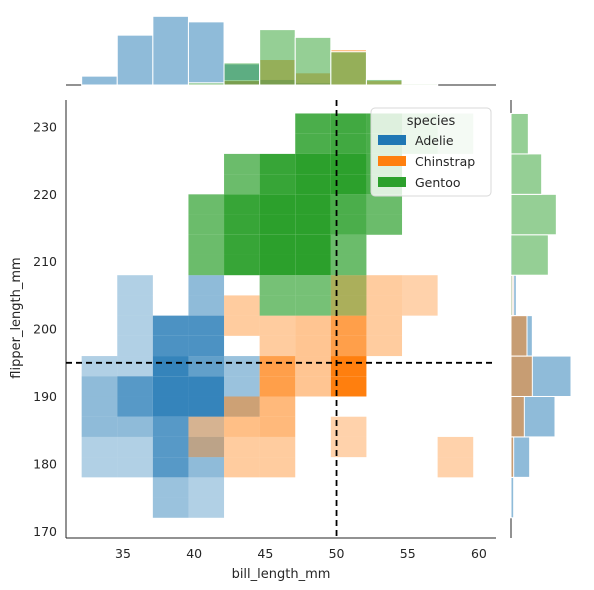 The image size is (594, 590). What do you see at coordinates (392, 182) in the screenshot?
I see `legend-swatch-gentoo` at bounding box center [392, 182].